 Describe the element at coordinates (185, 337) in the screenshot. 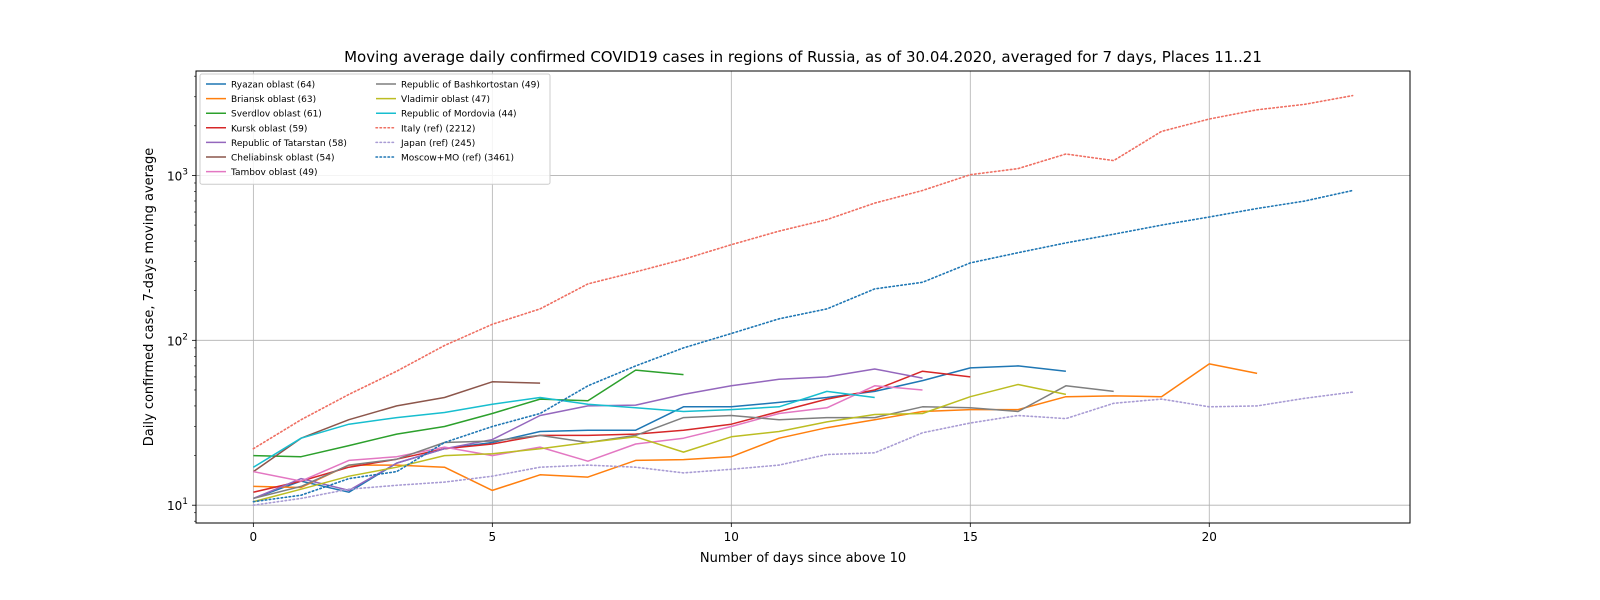

I see `y-tick-exponent: 2` at that location.